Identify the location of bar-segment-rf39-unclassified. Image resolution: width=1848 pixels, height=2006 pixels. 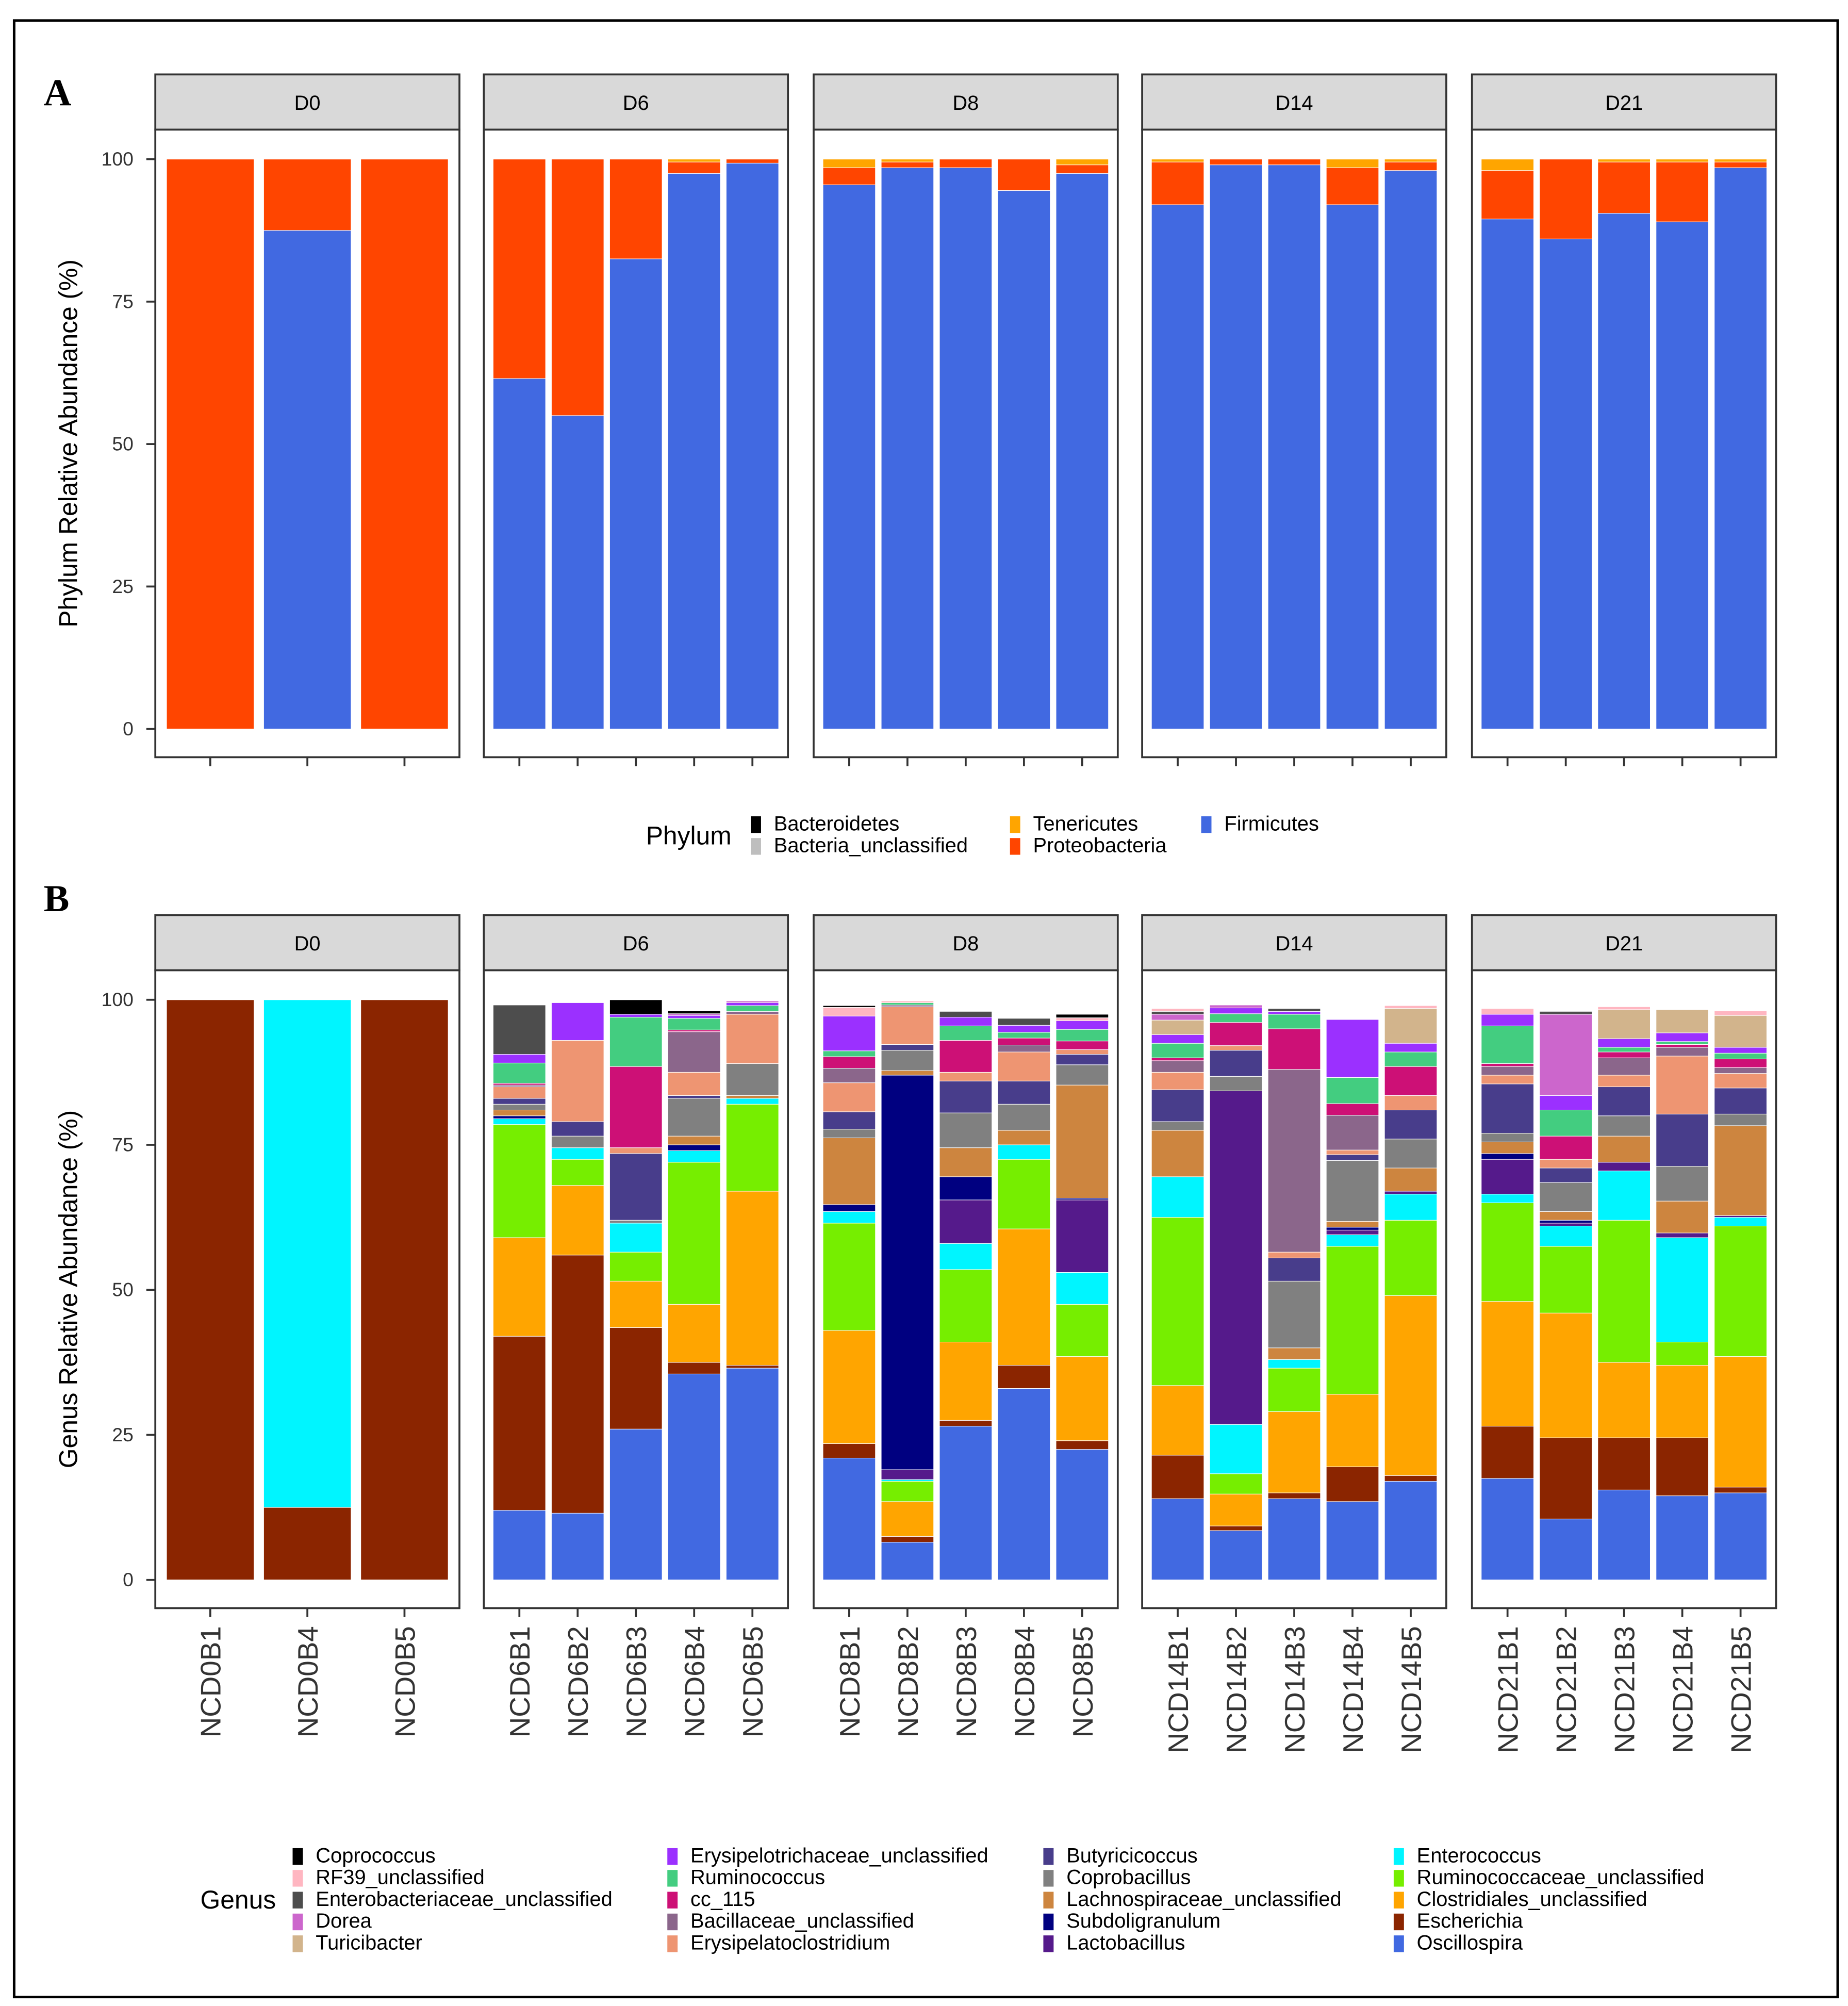
(1082, 1019).